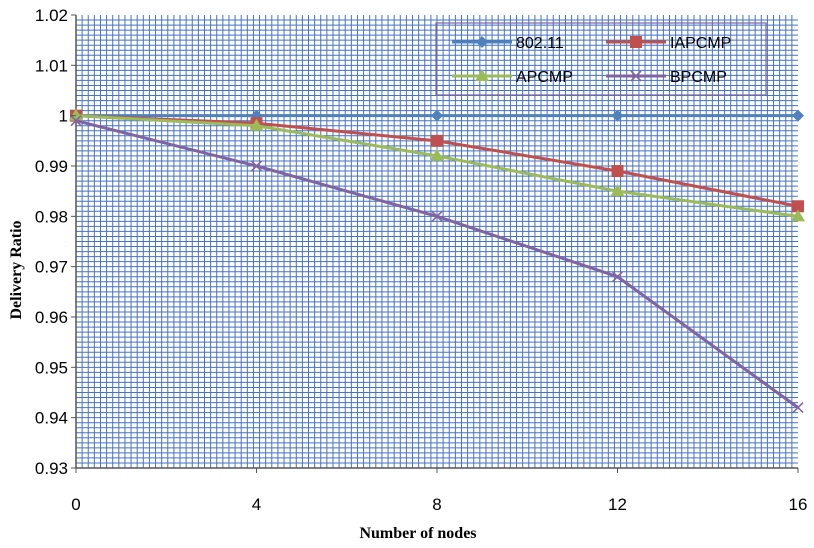 The height and width of the screenshot is (548, 814). Describe the element at coordinates (75, 504) in the screenshot. I see `x-tick-label: 0` at that location.